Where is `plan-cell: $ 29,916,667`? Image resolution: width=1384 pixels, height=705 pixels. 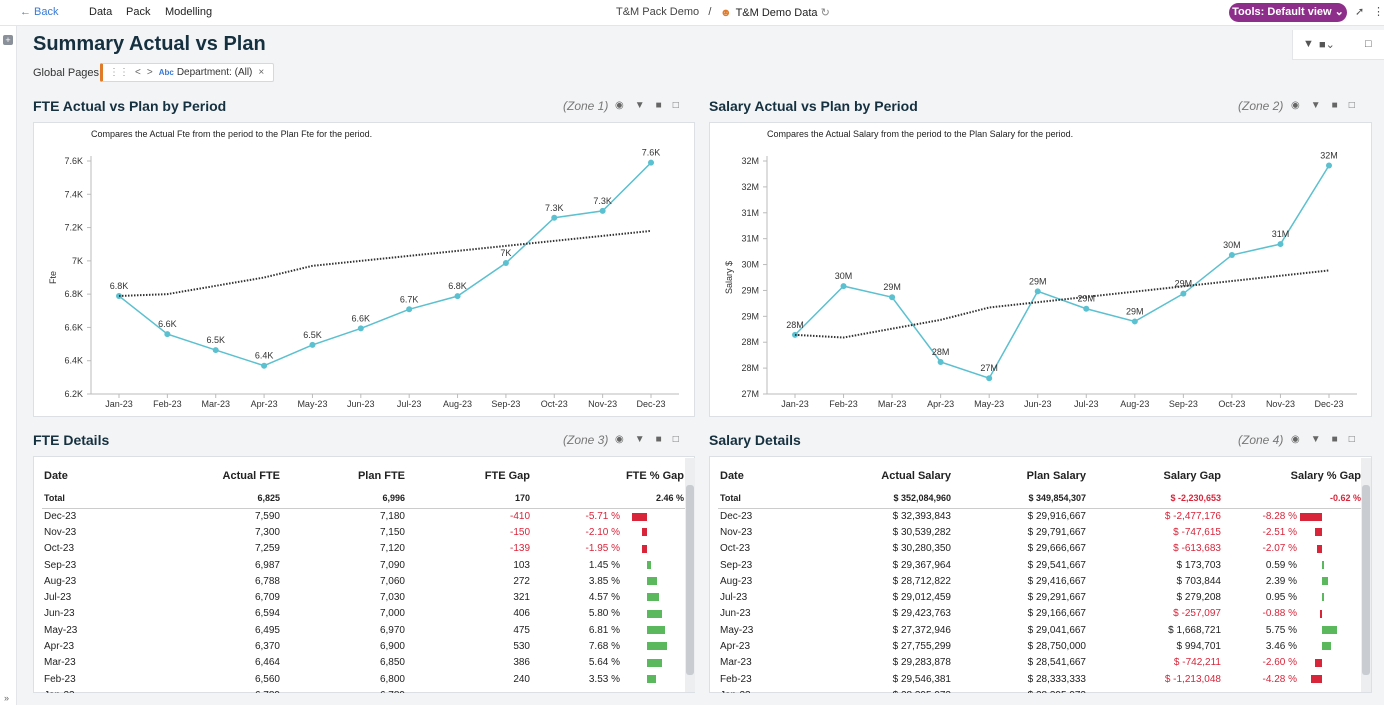
plan-cell: $ 29,916,667 is located at coordinates (1056, 516).